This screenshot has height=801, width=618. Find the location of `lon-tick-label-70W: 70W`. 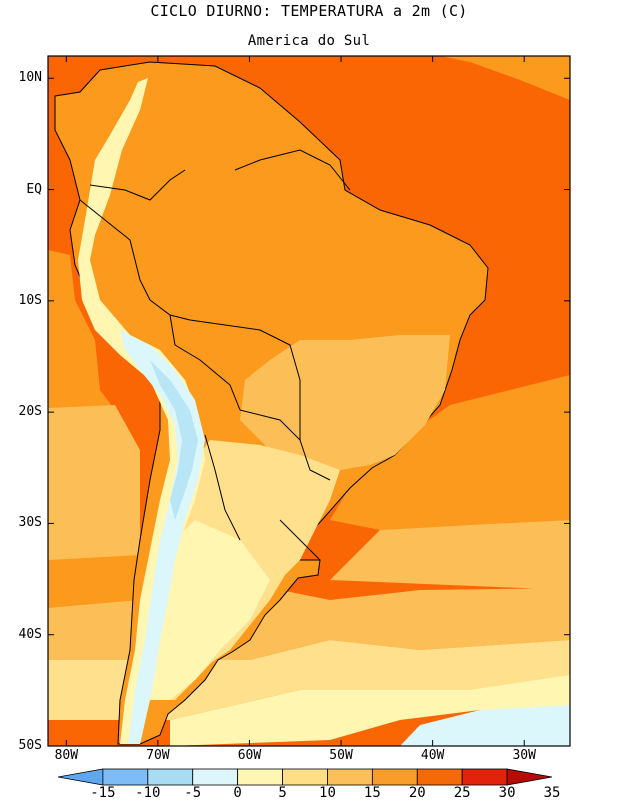

lon-tick-label-70W: 70W is located at coordinates (158, 755).